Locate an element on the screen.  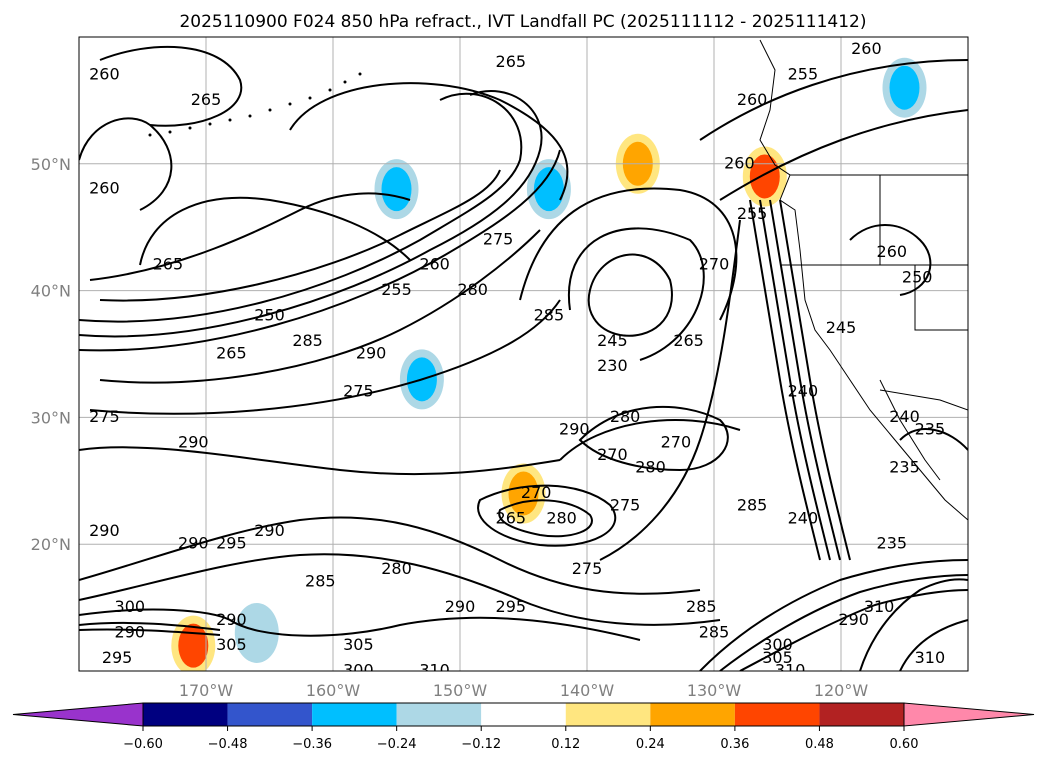
colorbar-extend-low is located at coordinates (78, 714).